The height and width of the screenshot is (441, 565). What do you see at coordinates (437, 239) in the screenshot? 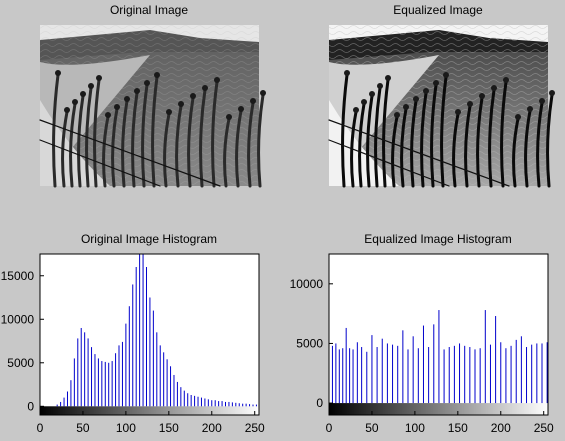
I see `histogram-title-equalized: Equalized Image Histogram` at bounding box center [437, 239].